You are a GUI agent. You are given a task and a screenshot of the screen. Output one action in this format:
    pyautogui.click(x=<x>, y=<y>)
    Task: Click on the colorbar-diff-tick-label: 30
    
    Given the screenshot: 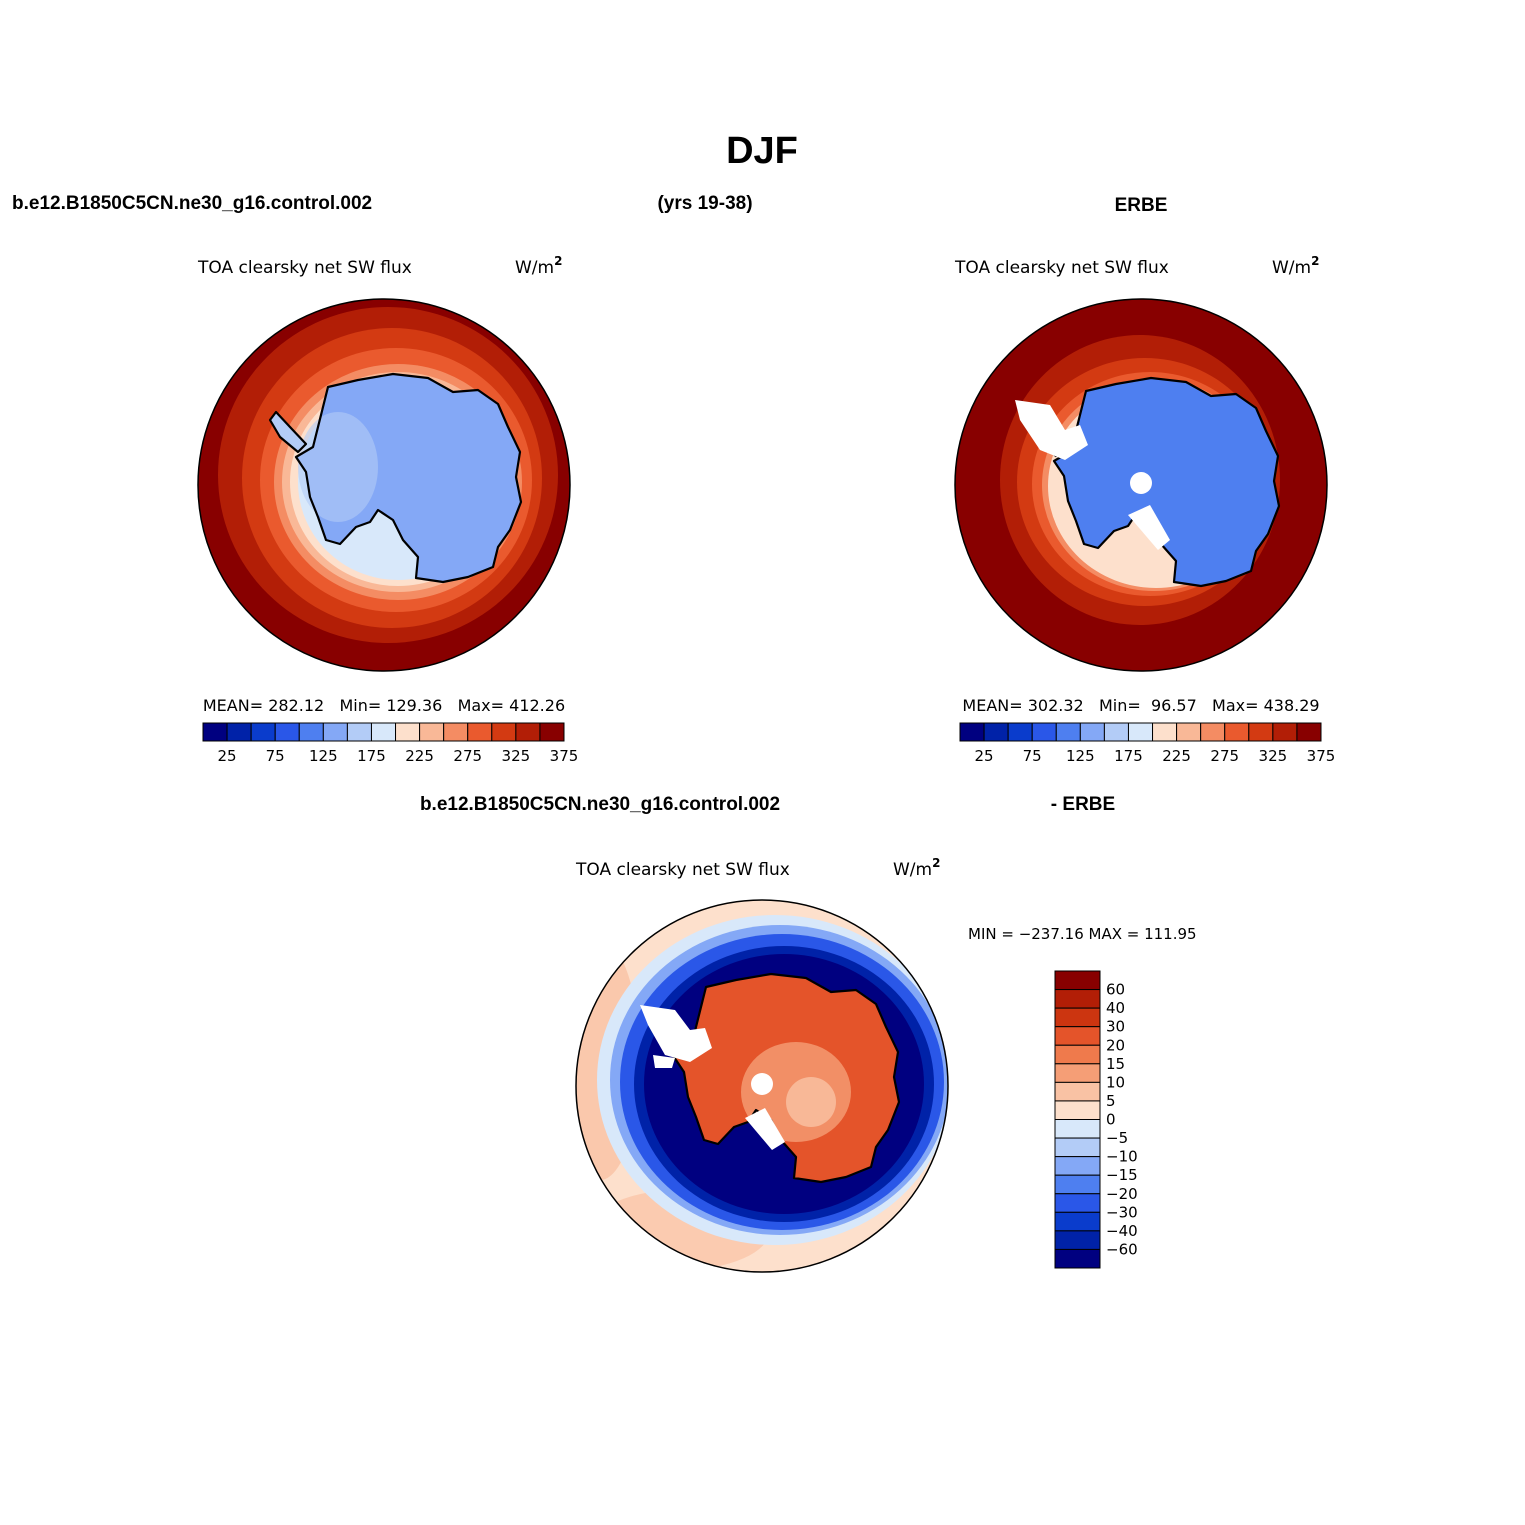 What is the action you would take?
    pyautogui.click(x=1115, y=1027)
    